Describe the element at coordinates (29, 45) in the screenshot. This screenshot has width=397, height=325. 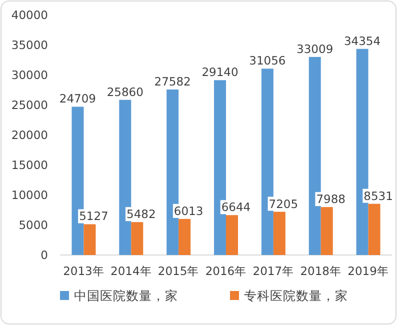
I see `y-tick-label: 35000` at that location.